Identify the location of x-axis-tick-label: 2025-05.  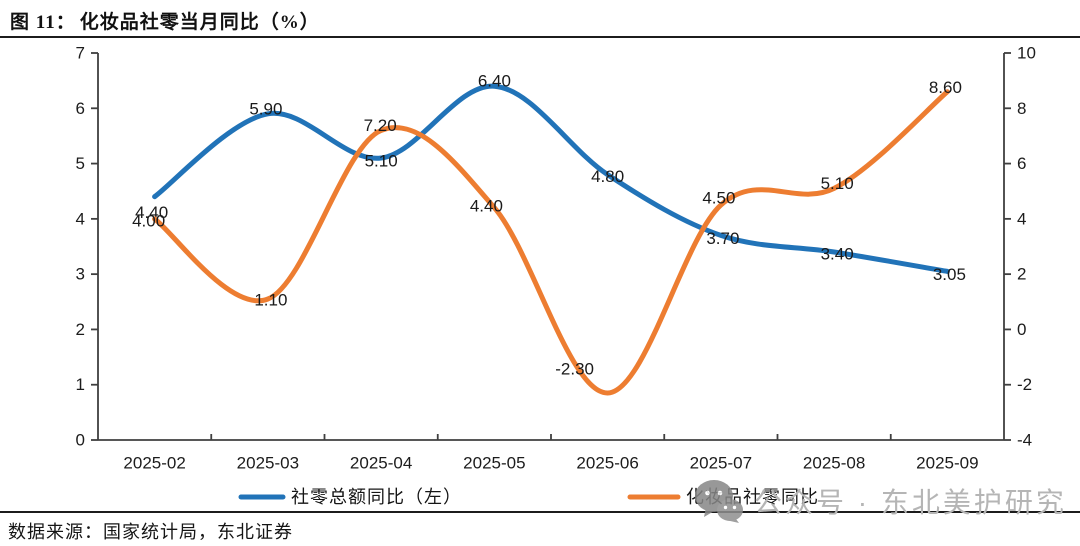
(494, 463).